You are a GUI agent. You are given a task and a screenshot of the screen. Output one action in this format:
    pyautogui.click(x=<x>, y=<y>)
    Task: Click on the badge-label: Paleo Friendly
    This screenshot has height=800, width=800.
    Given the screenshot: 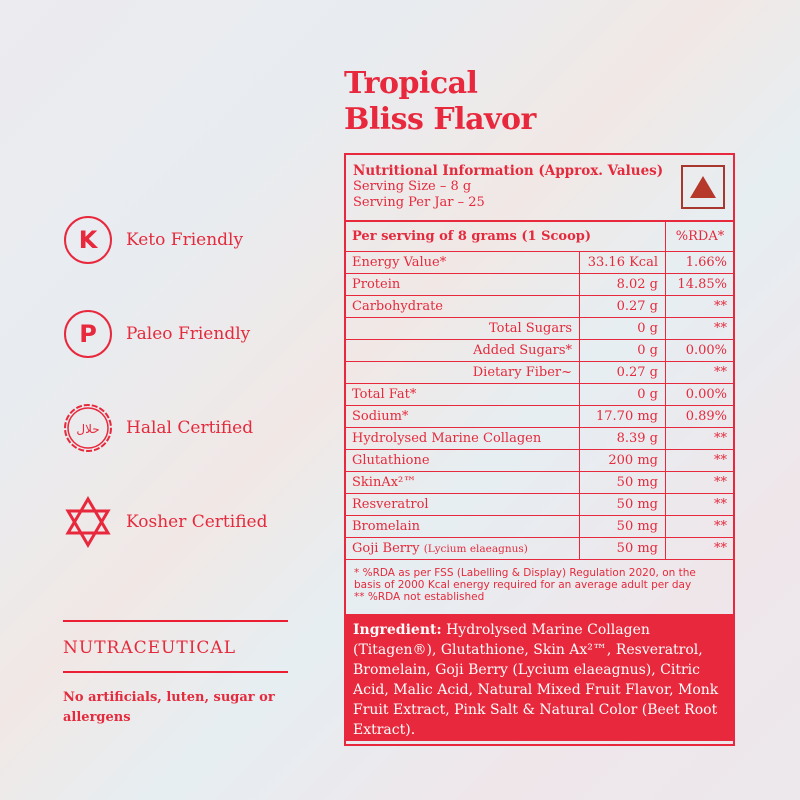 What is the action you would take?
    pyautogui.click(x=188, y=334)
    